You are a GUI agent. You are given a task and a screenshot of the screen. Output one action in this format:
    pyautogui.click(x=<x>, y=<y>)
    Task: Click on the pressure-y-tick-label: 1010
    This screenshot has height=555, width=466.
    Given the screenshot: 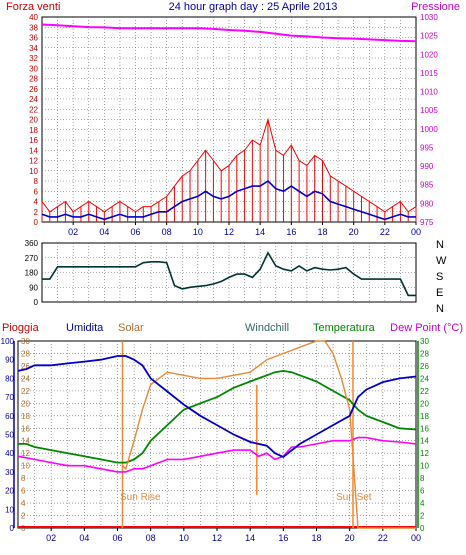 What is the action you would take?
    pyautogui.click(x=429, y=92)
    